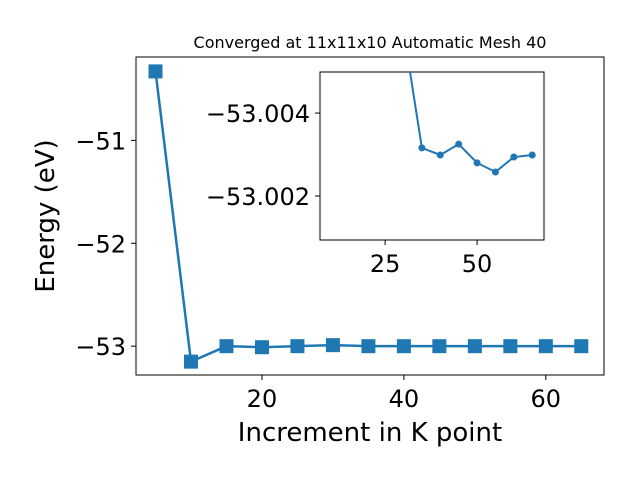  Describe the element at coordinates (370, 42) in the screenshot. I see `chart-title: Converged at 11x11x10 Automatic Mesh 40` at that location.